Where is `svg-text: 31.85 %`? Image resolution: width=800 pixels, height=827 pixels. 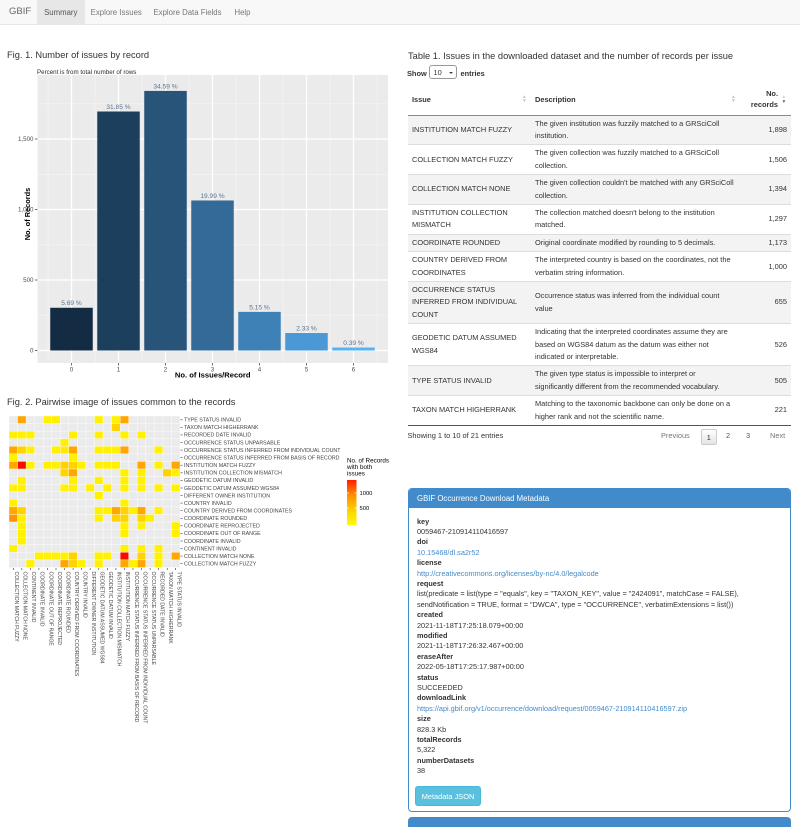 svg-text: 31.85 % is located at coordinates (118, 107).